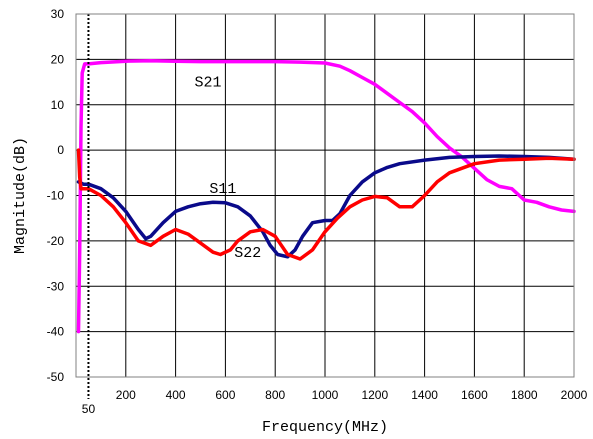 The height and width of the screenshot is (439, 593). Describe the element at coordinates (56, 332) in the screenshot. I see `y-tick-label: -40` at that location.